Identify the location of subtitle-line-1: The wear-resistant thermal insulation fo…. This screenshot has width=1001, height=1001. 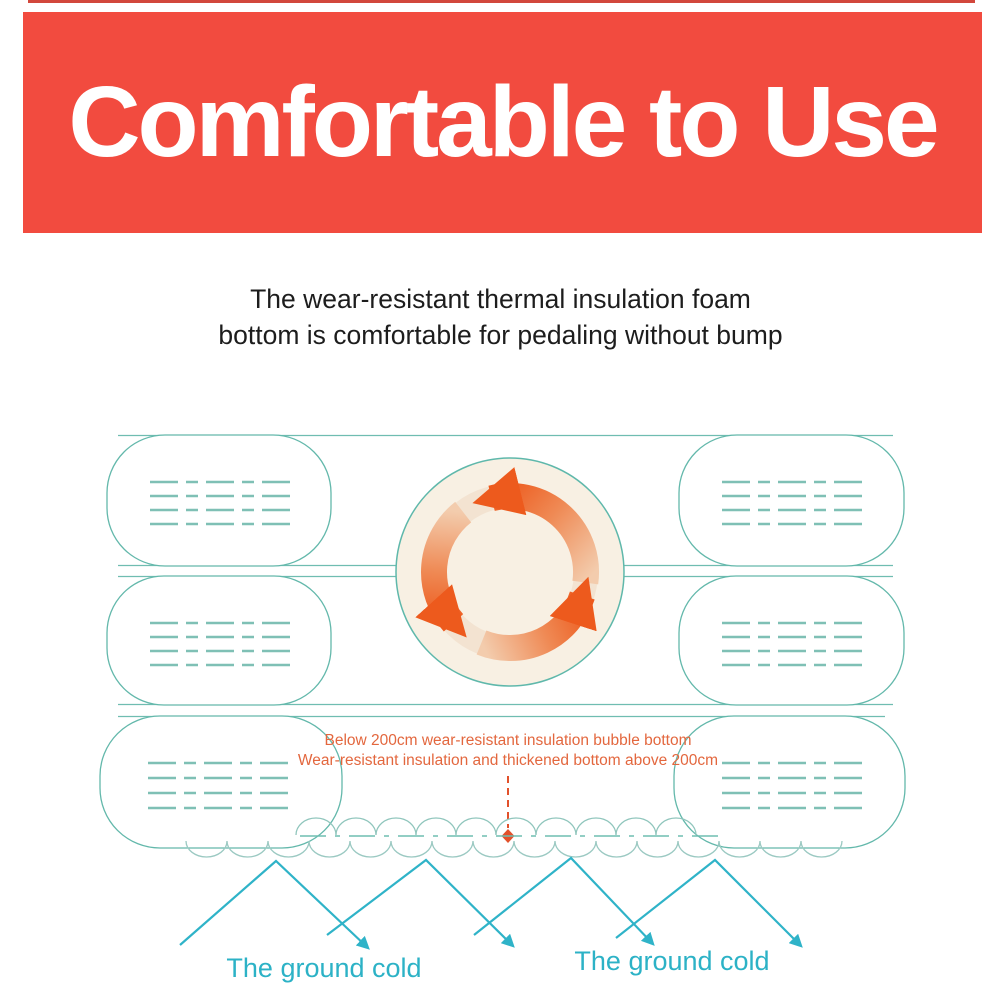
(500, 299).